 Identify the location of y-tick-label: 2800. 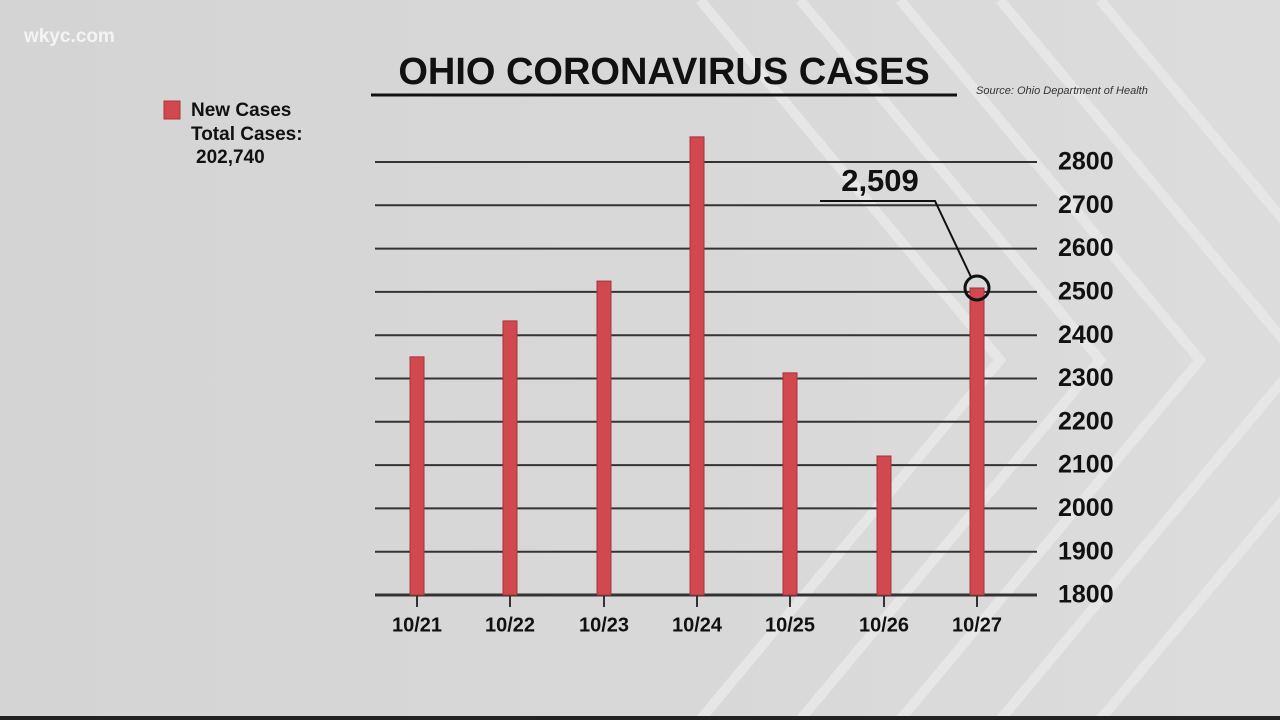
(1086, 162).